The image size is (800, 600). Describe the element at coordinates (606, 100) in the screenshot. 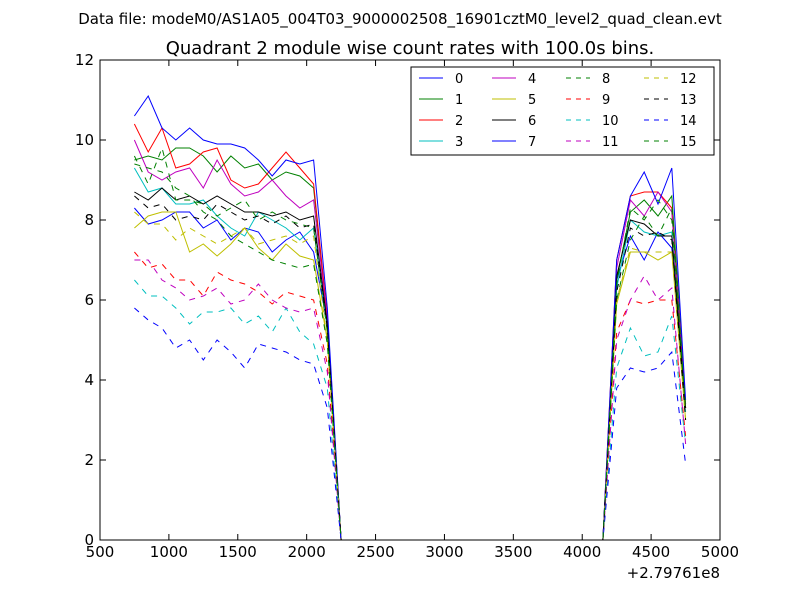

I see `legend-label-9: 9` at that location.